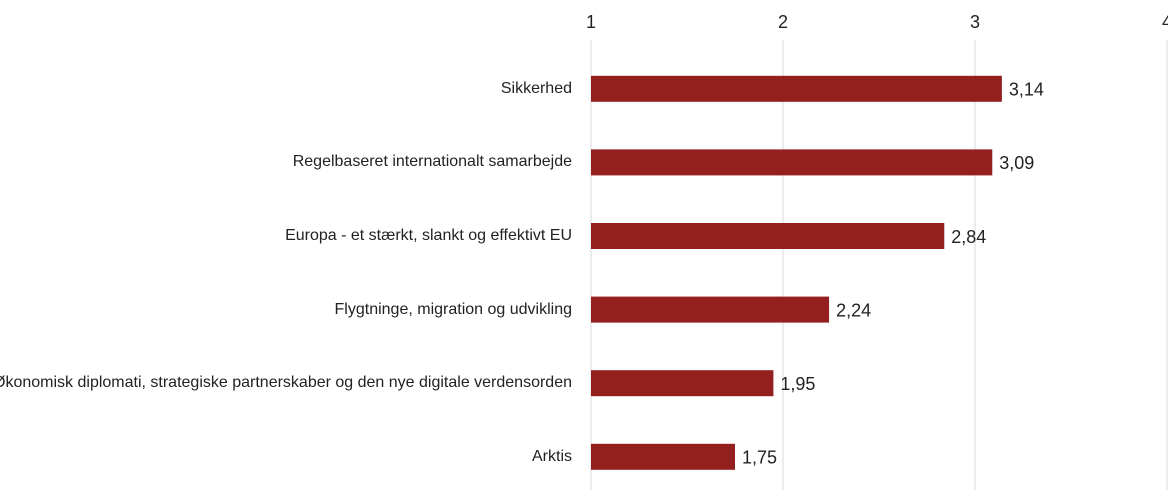 This screenshot has width=1168, height=490. Describe the element at coordinates (1165, 22) in the screenshot. I see `x-tick-label: 4` at that location.